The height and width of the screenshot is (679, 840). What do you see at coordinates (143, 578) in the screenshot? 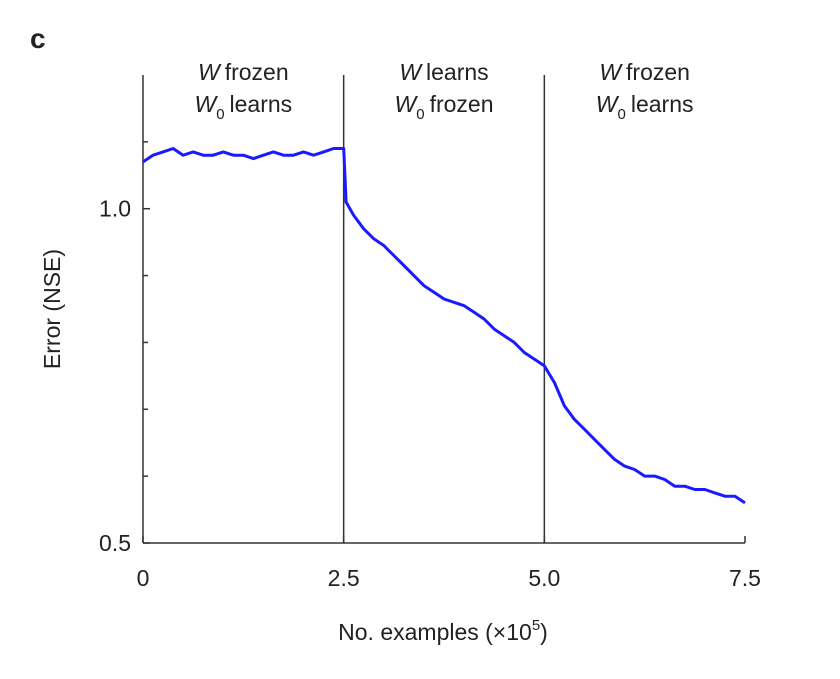
I see `x-tick-label: 0` at bounding box center [143, 578].